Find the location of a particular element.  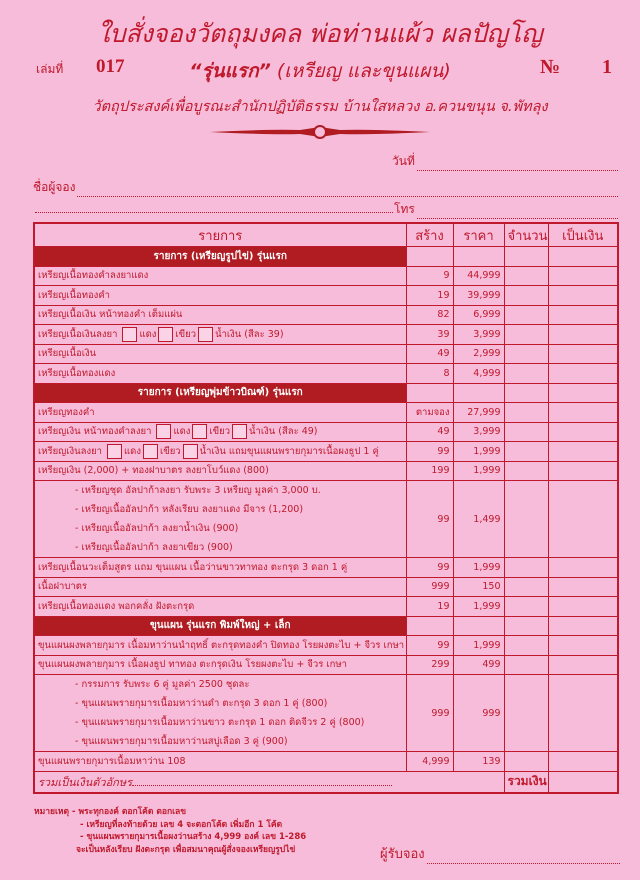

item-label: เหรียญเนื้อเงิน หน้าทองคำ เต็มแผ่น is located at coordinates (220, 314).